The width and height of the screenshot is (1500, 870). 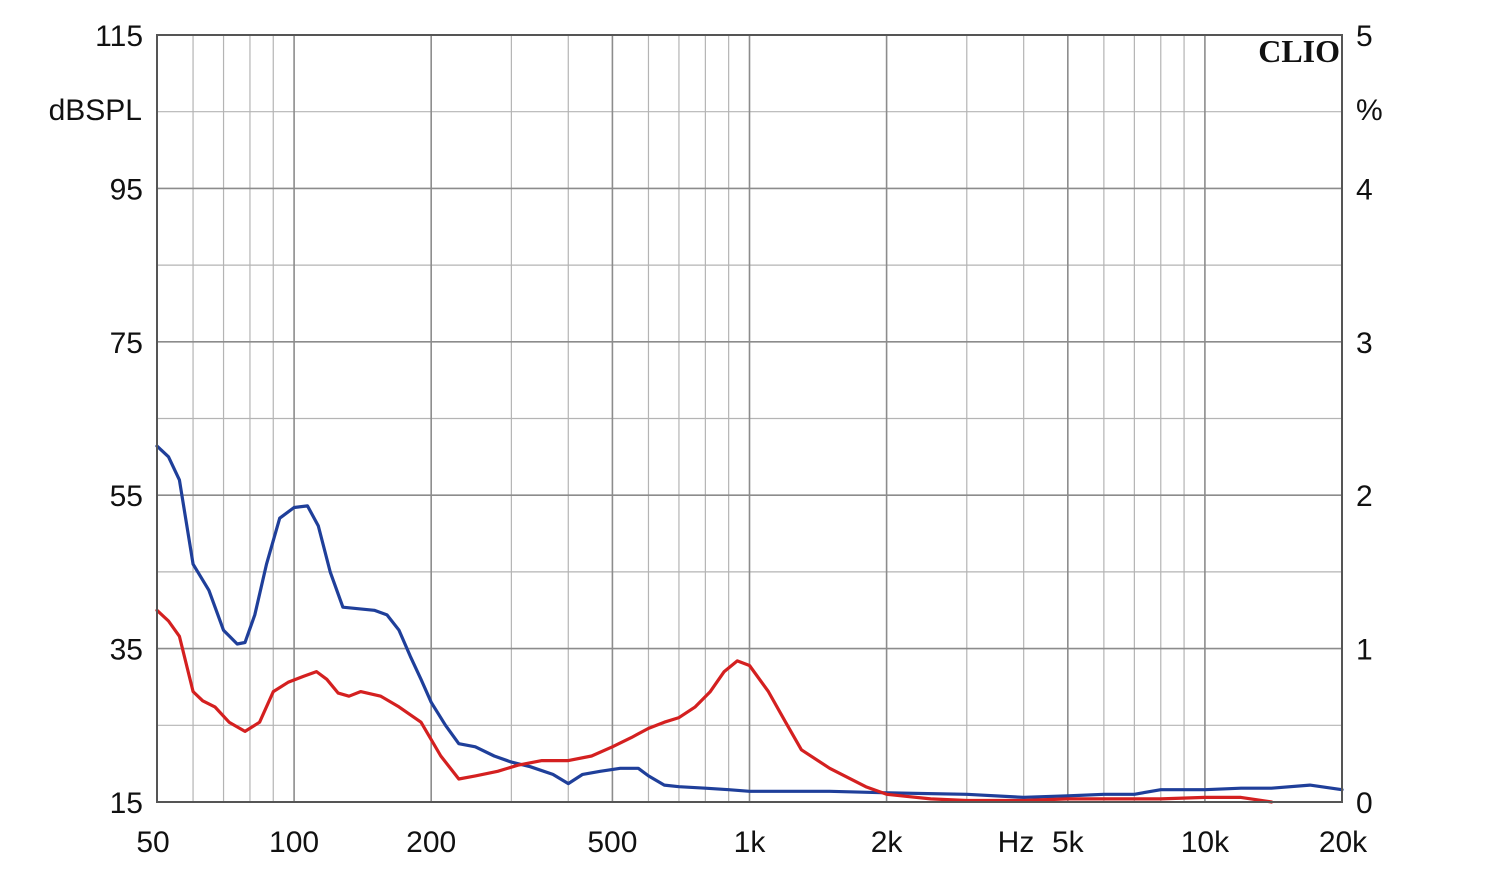 What do you see at coordinates (431, 842) in the screenshot?
I see `x-tick-label: 200` at bounding box center [431, 842].